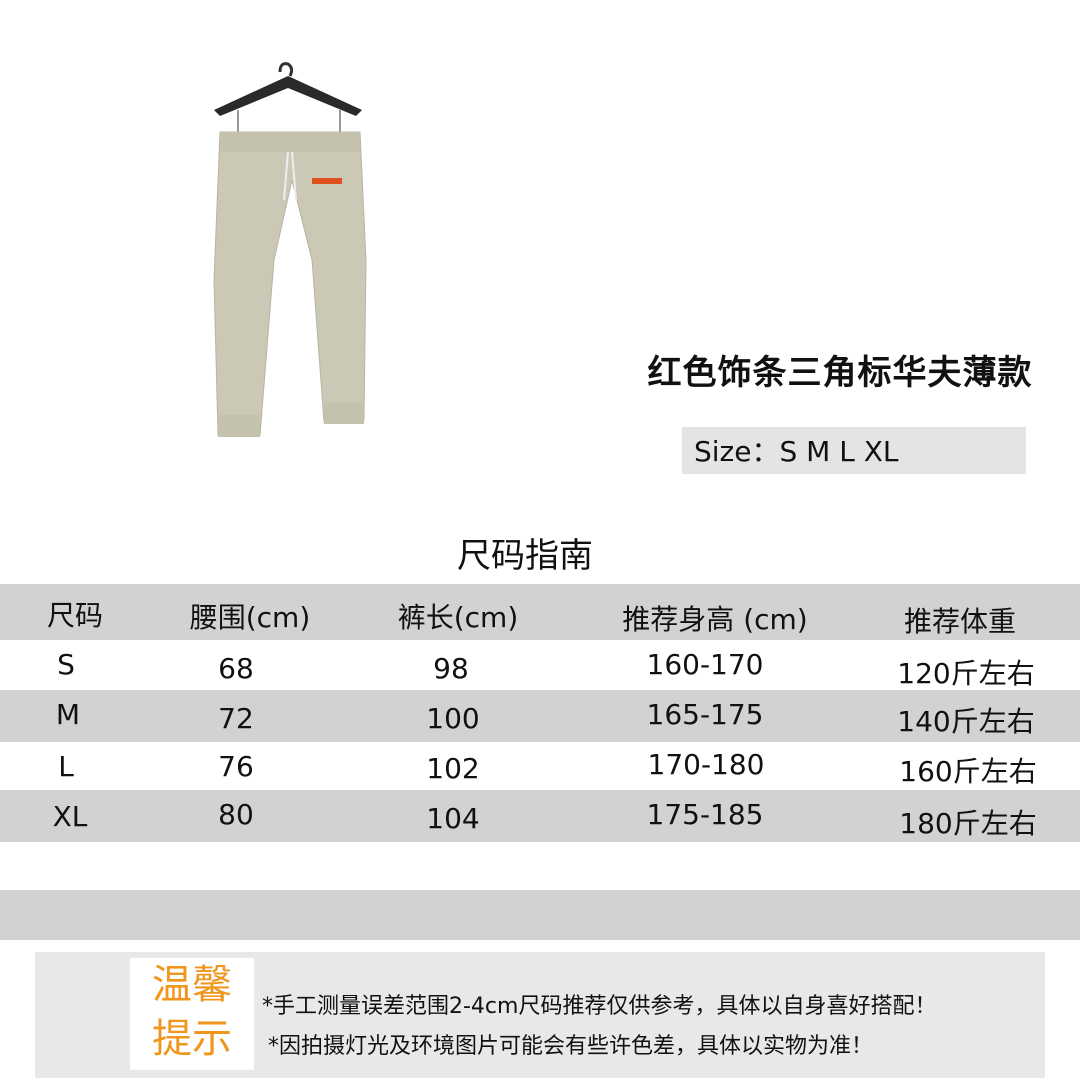 This screenshot has width=1080, height=1080. What do you see at coordinates (840, 373) in the screenshot?
I see `product-title: 红色饰条三角标华夫薄款` at bounding box center [840, 373].